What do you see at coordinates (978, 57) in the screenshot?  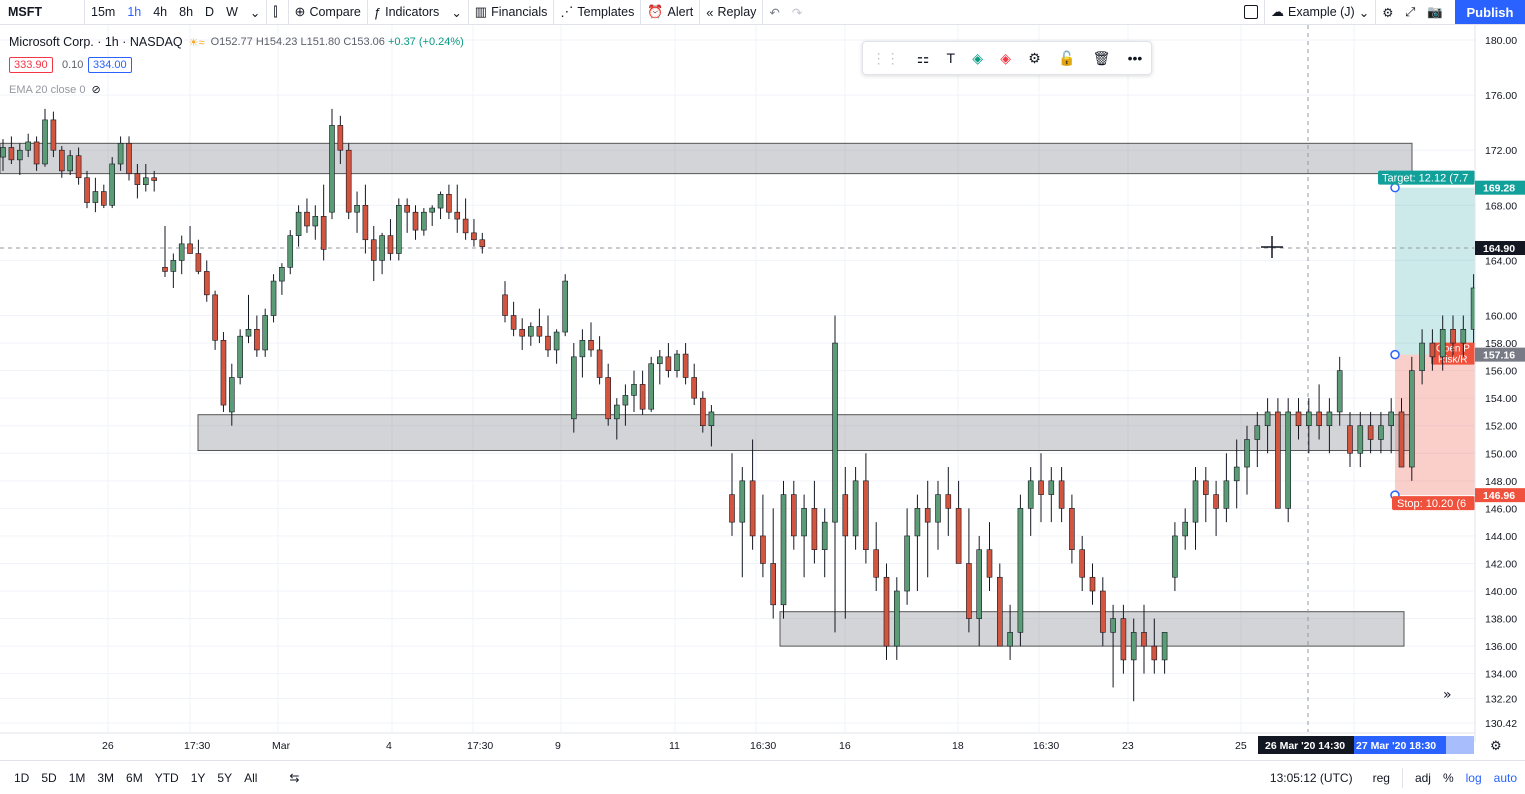 I see `fill-color-icon: ◈` at bounding box center [978, 57].